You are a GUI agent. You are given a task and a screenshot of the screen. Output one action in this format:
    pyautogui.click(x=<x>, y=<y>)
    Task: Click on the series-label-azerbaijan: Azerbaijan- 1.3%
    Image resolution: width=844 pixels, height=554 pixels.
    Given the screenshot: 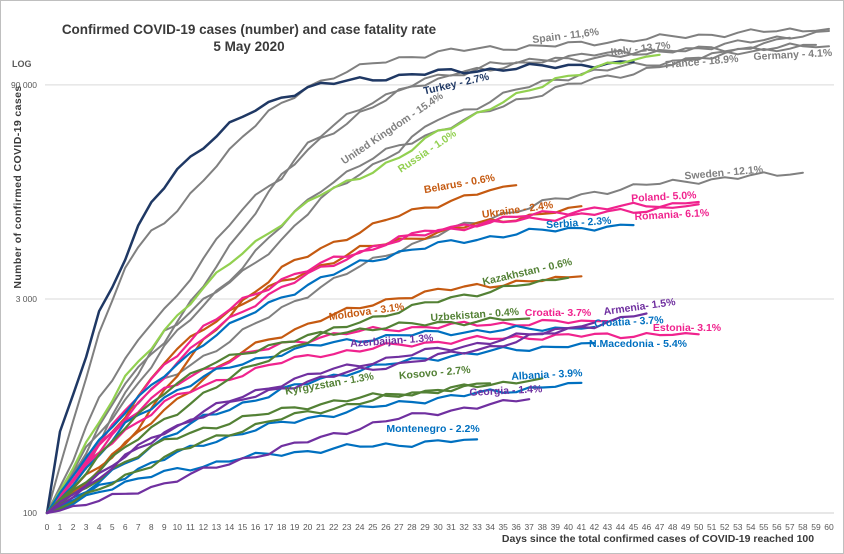 What is the action you would take?
    pyautogui.click(x=392, y=341)
    